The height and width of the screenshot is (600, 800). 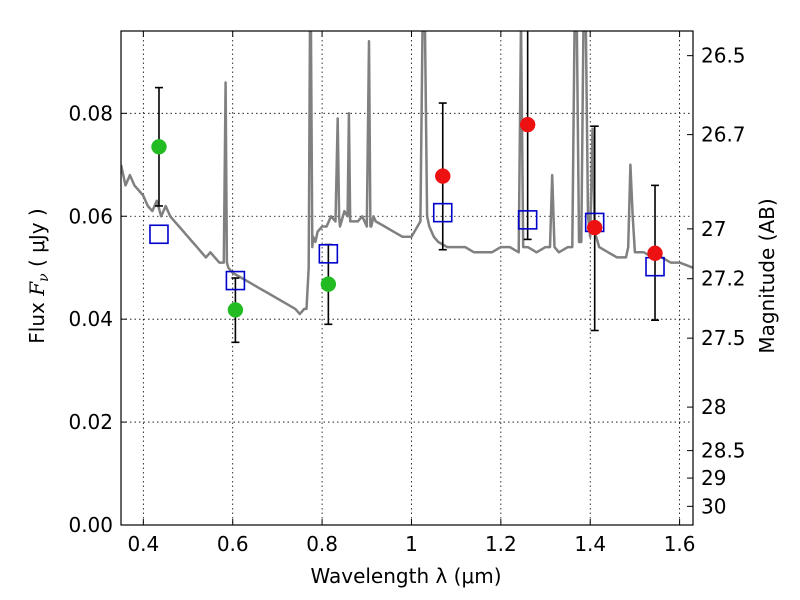 What do you see at coordinates (723, 56) in the screenshot?
I see `y2-tick-label: 26.5` at bounding box center [723, 56].